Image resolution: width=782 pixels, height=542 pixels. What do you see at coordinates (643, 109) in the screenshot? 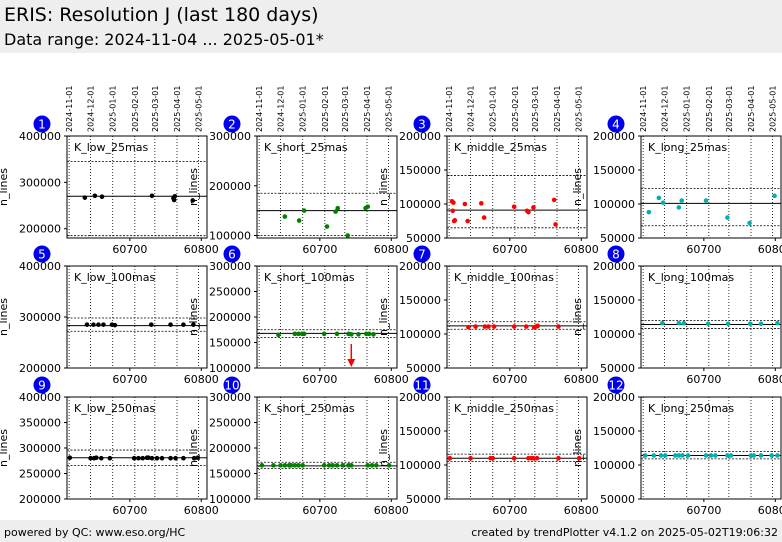
I see `date-tick-label-4-0: 2024-11-01` at bounding box center [643, 109].